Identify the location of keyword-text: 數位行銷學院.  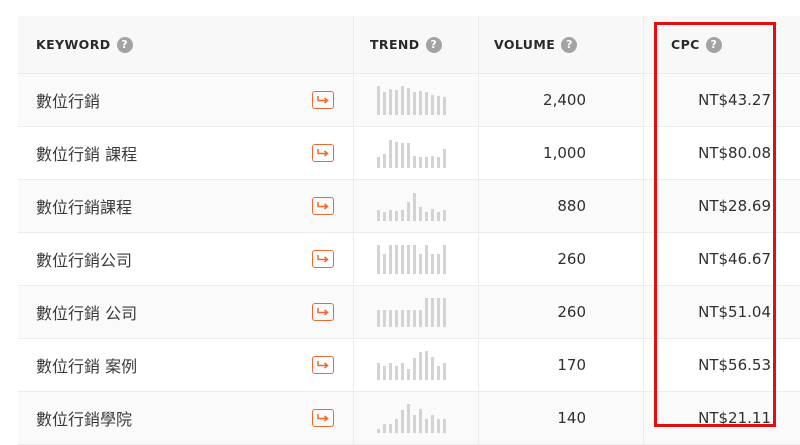
(84, 419).